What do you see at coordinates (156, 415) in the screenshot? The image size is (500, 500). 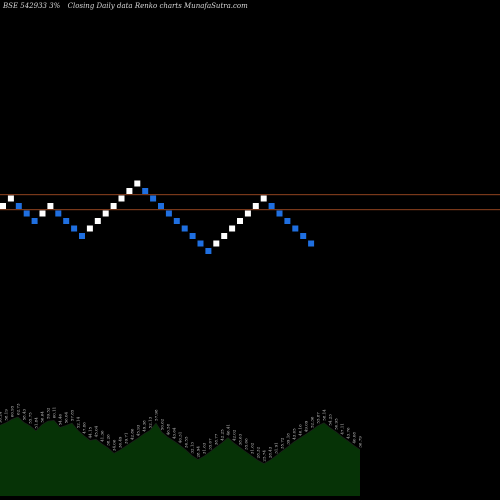 I see `rsi-value-label: 57.98` at bounding box center [156, 415].